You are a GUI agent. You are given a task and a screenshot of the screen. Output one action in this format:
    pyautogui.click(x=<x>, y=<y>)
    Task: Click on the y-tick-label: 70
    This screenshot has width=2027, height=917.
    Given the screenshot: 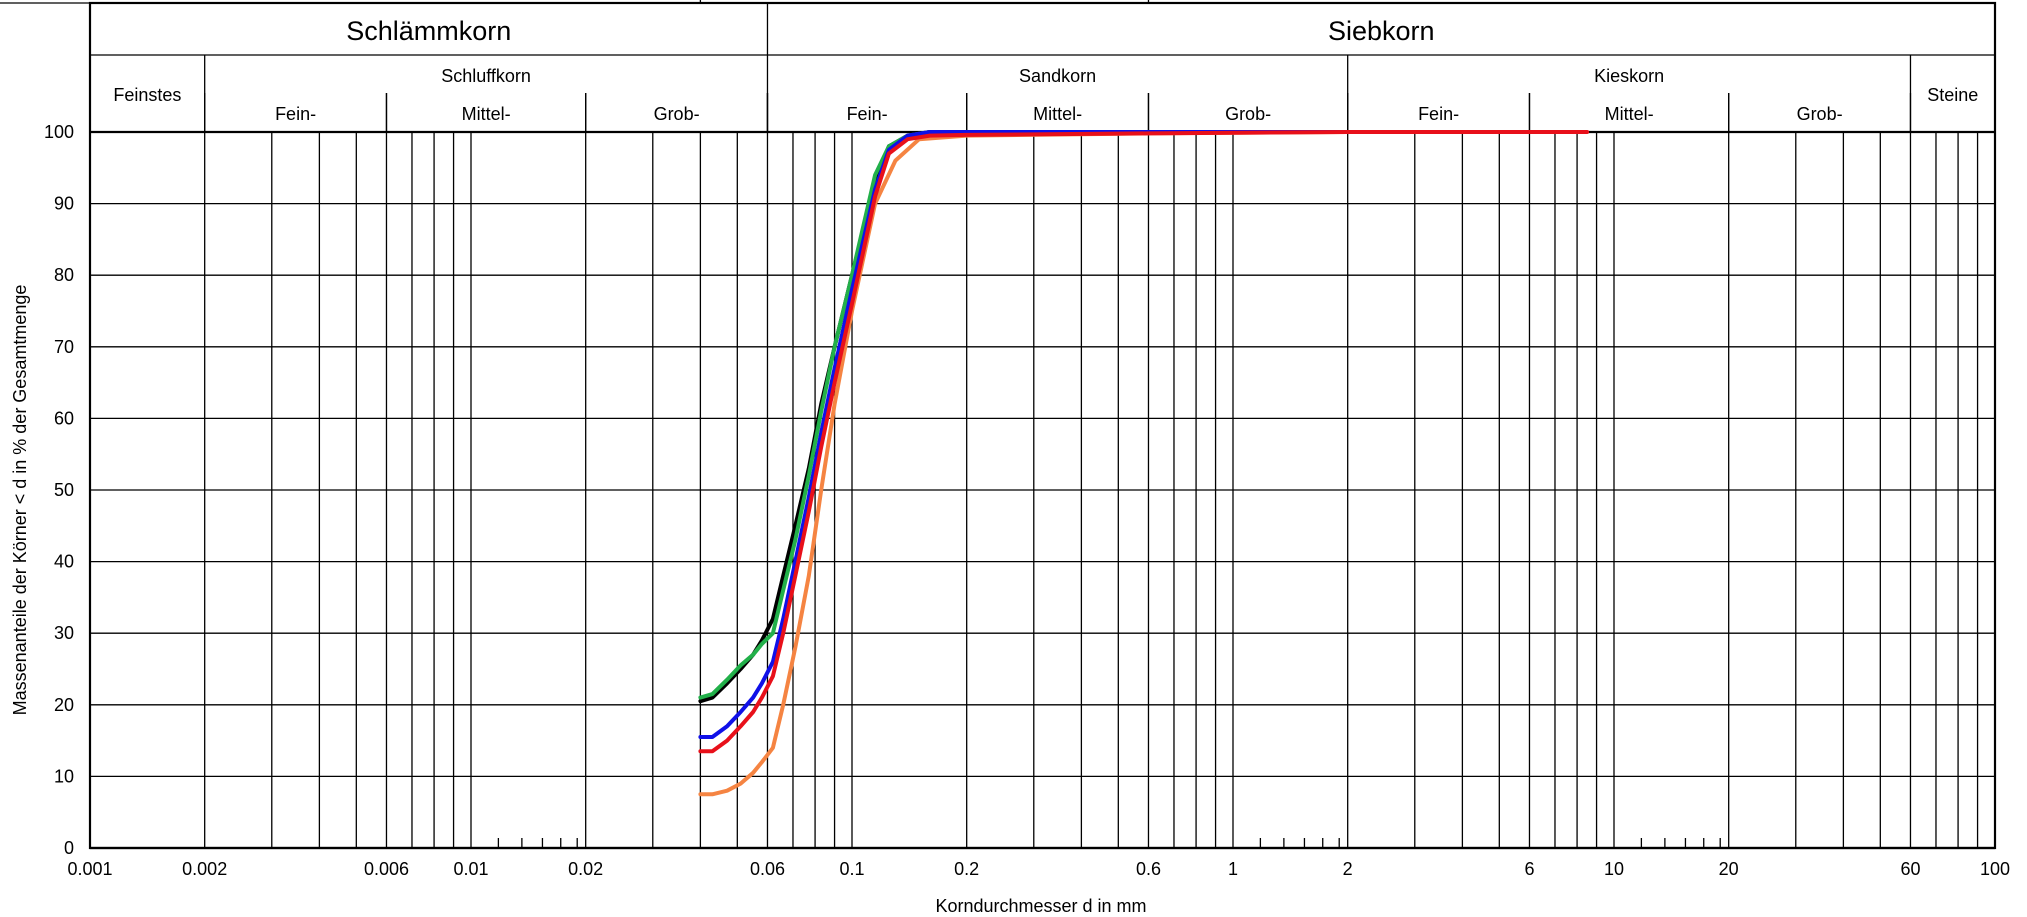 What is the action you would take?
    pyautogui.click(x=64, y=347)
    